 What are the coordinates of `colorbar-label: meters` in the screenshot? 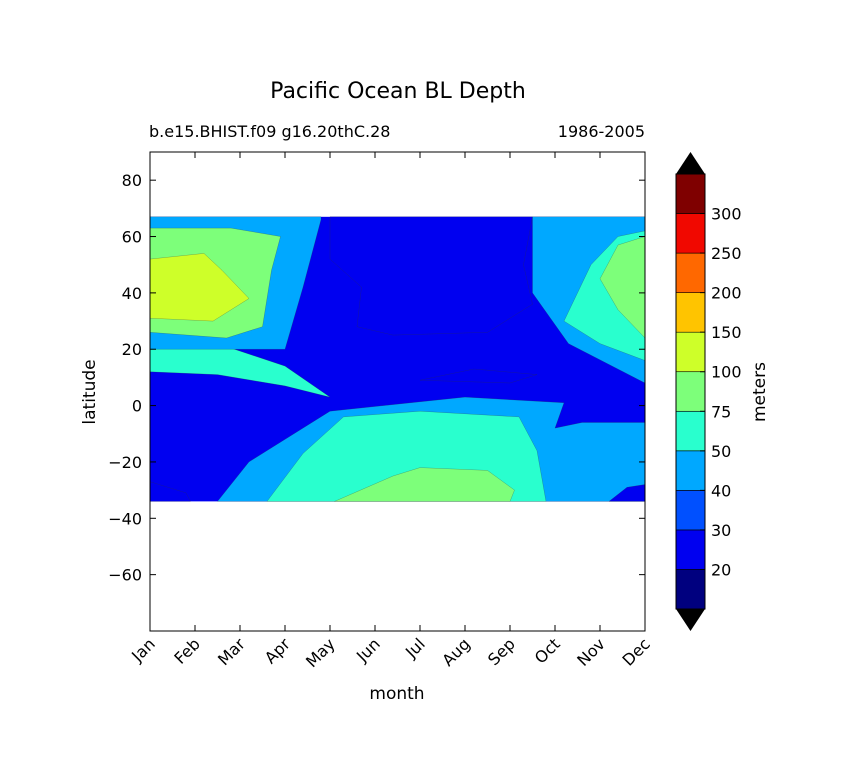 It's located at (760, 392).